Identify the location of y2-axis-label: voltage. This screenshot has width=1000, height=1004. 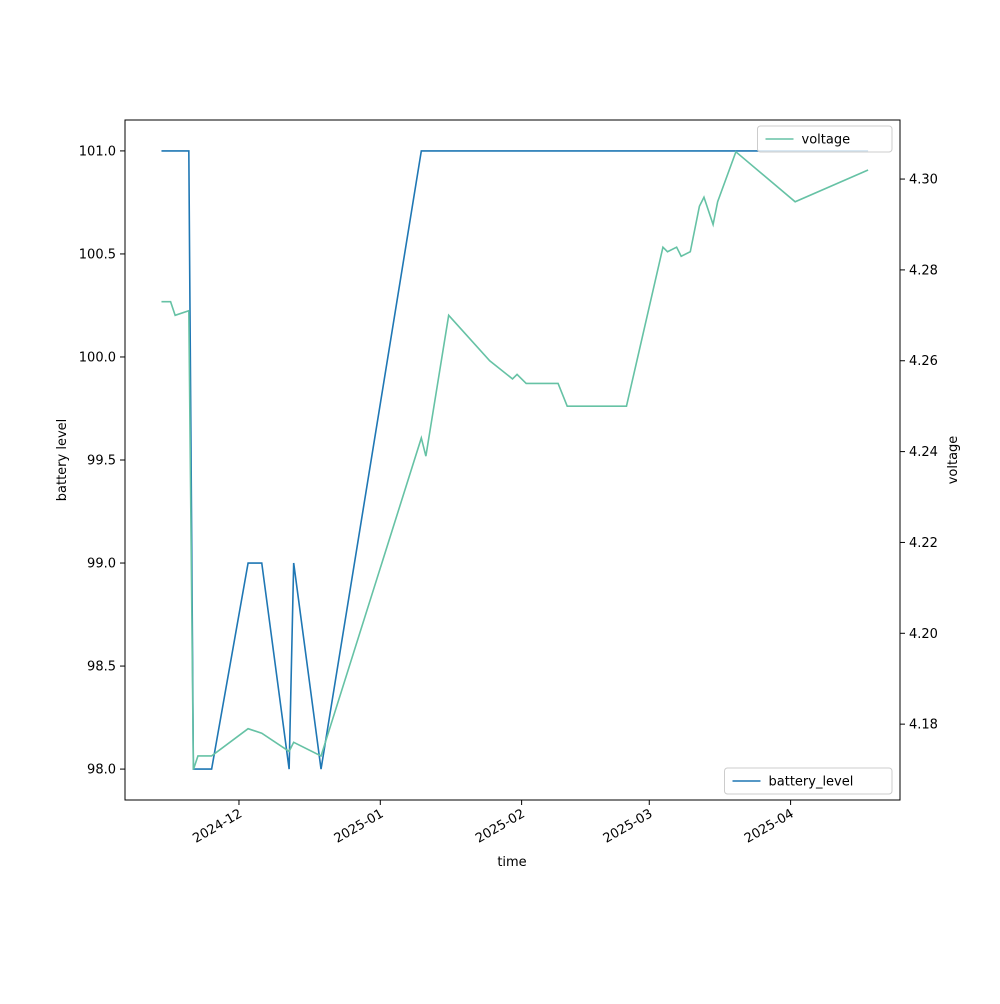
(953, 460).